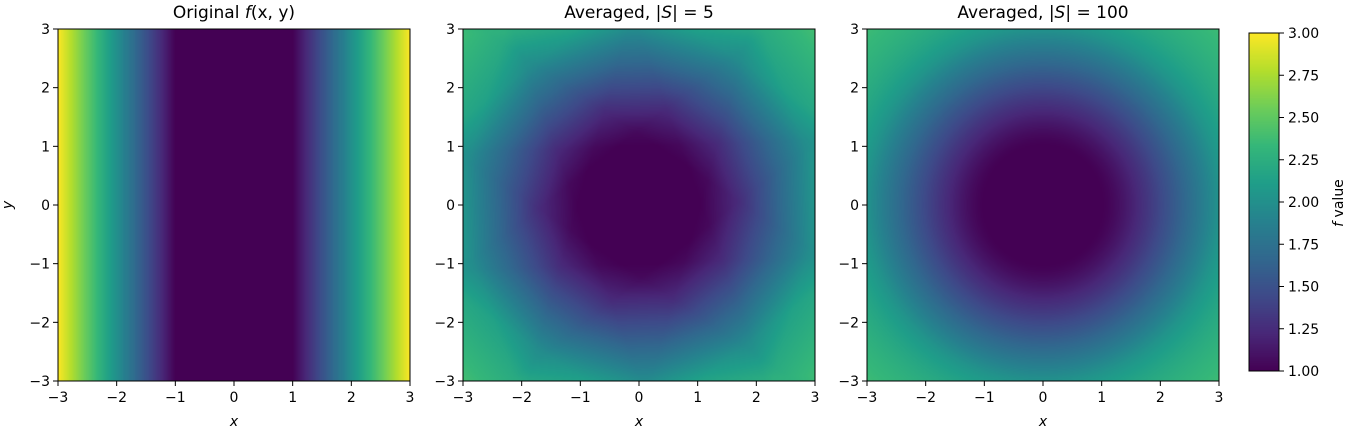  Describe the element at coordinates (1339, 203) in the screenshot. I see `colorbar-label: f value` at that location.